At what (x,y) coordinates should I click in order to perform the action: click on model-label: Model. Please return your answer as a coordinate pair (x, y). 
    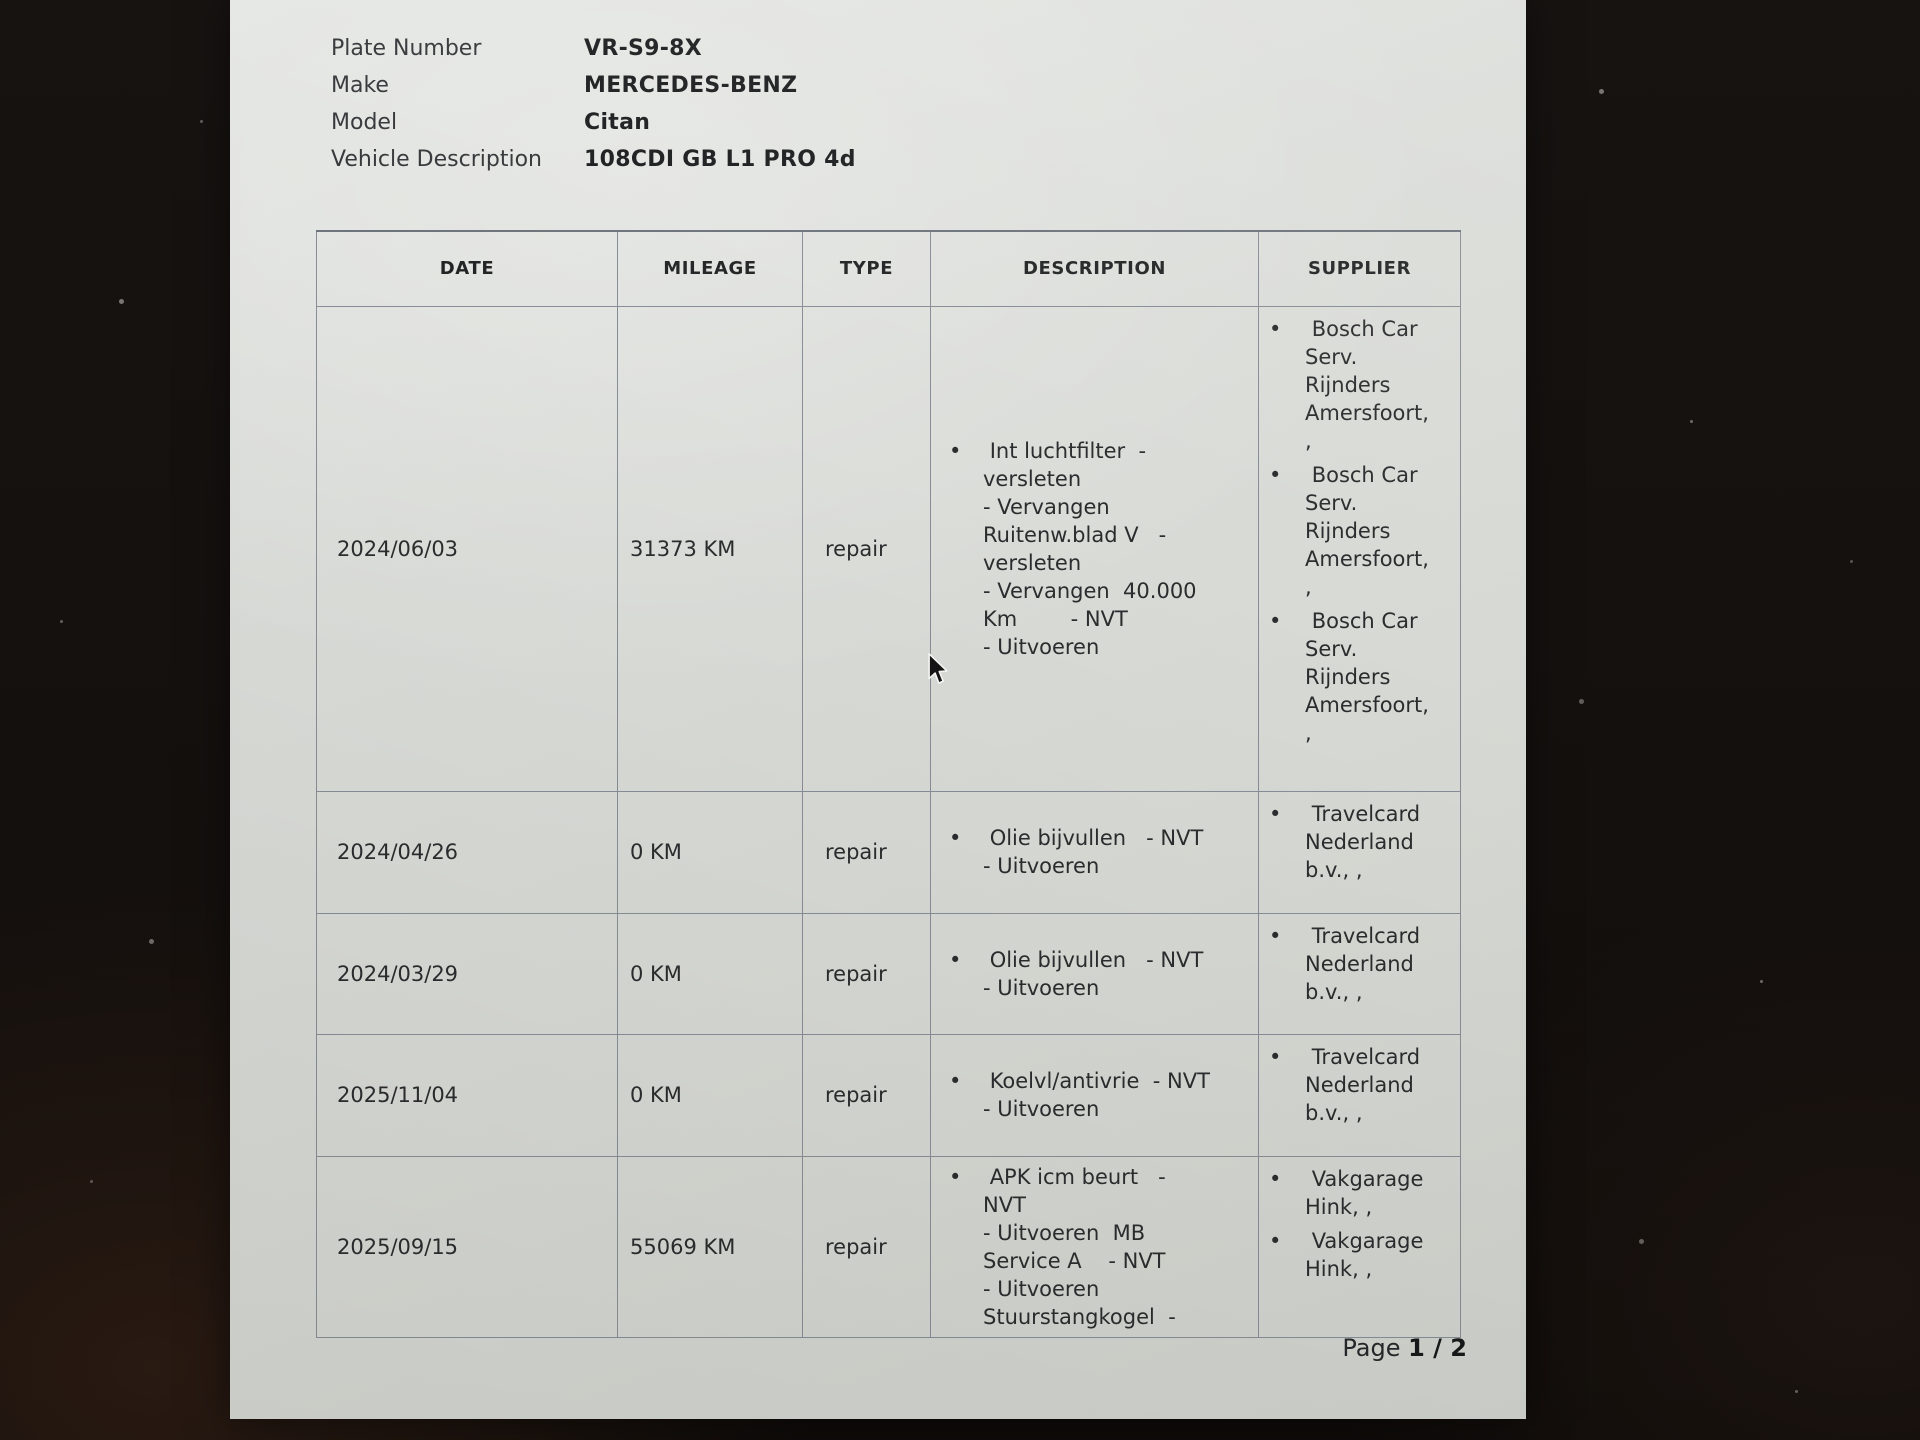
    Looking at the image, I should click on (364, 122).